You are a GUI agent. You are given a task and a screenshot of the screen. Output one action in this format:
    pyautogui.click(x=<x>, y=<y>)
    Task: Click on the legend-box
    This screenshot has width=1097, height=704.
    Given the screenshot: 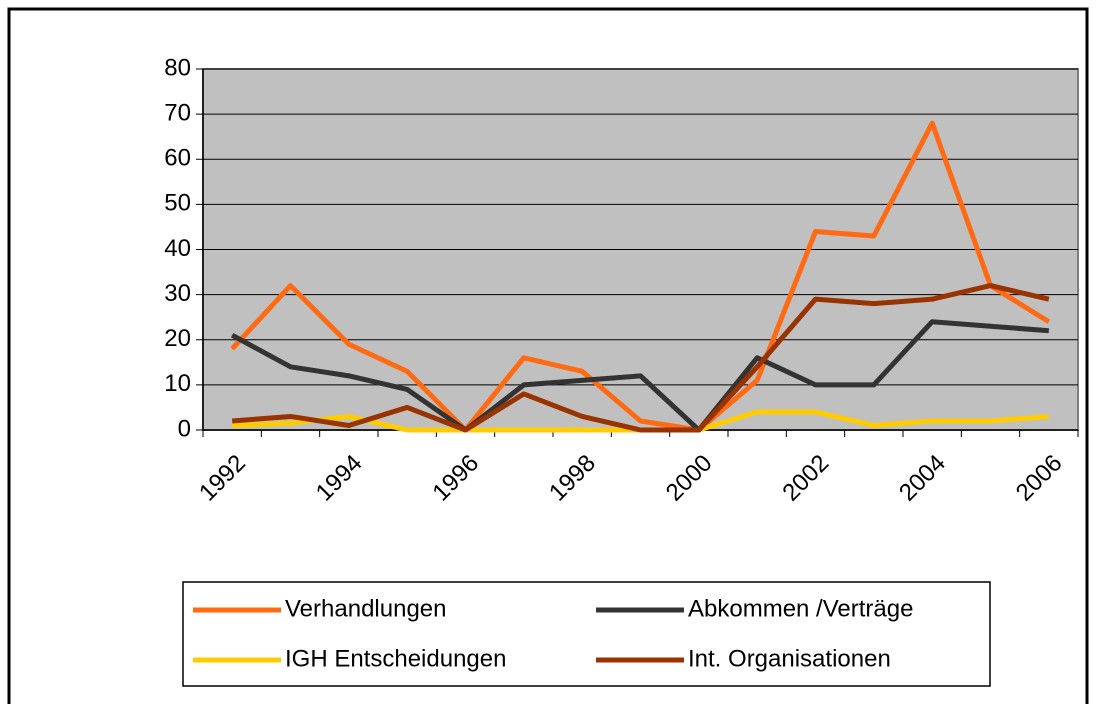 What is the action you would take?
    pyautogui.click(x=586, y=634)
    